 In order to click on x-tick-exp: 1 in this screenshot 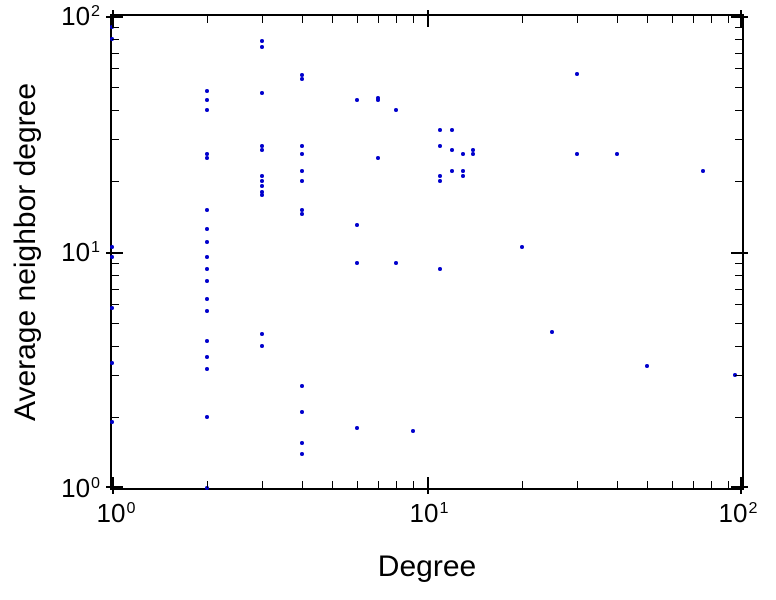, I will do `click(444, 508)`.